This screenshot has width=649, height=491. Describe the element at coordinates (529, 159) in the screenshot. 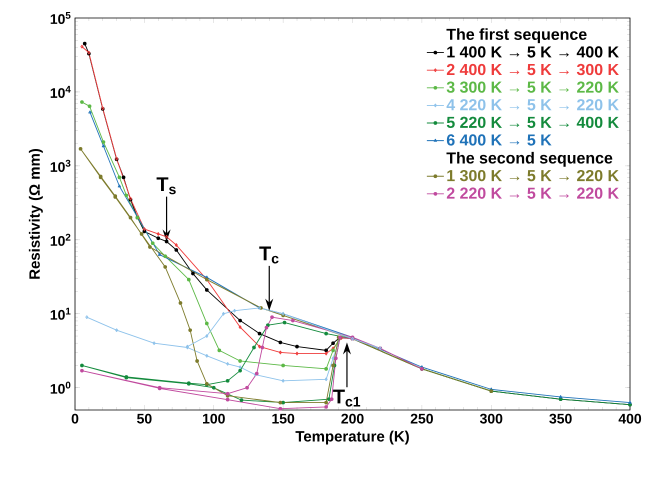

I see `annotation: The second sequence` at that location.